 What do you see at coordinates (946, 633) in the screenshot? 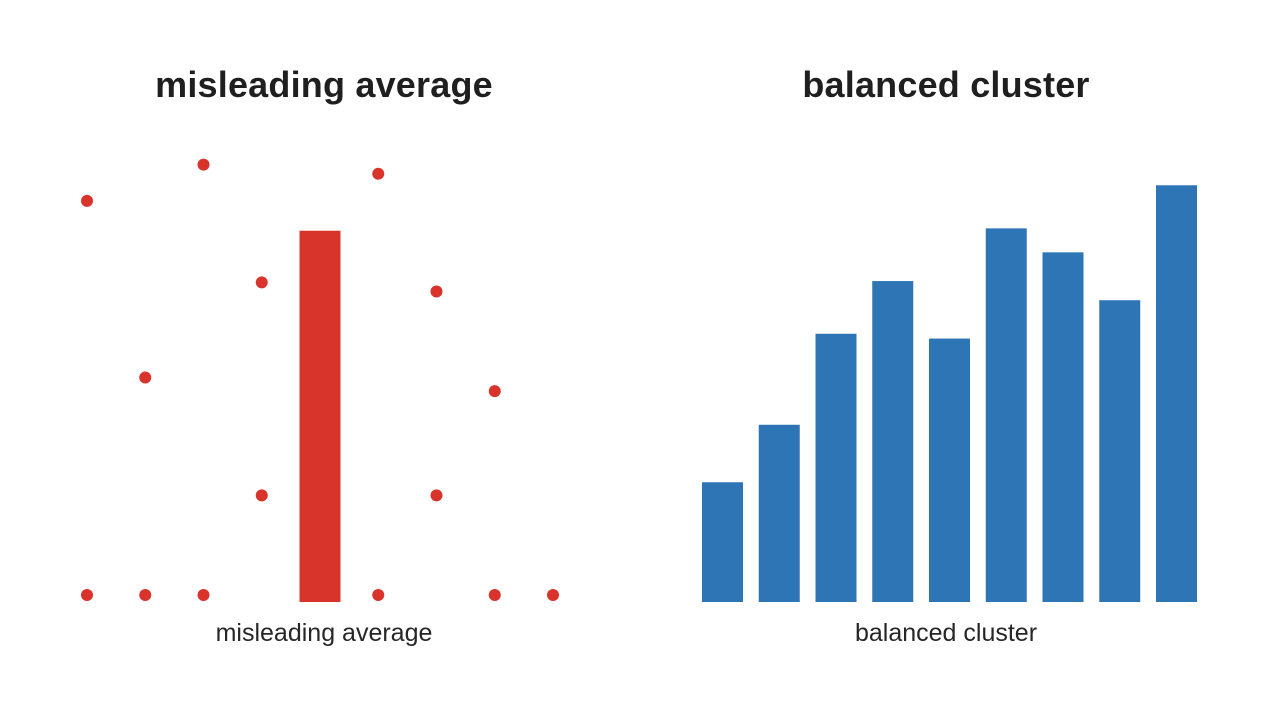
I see `right-chart-caption: balanced cluster` at bounding box center [946, 633].